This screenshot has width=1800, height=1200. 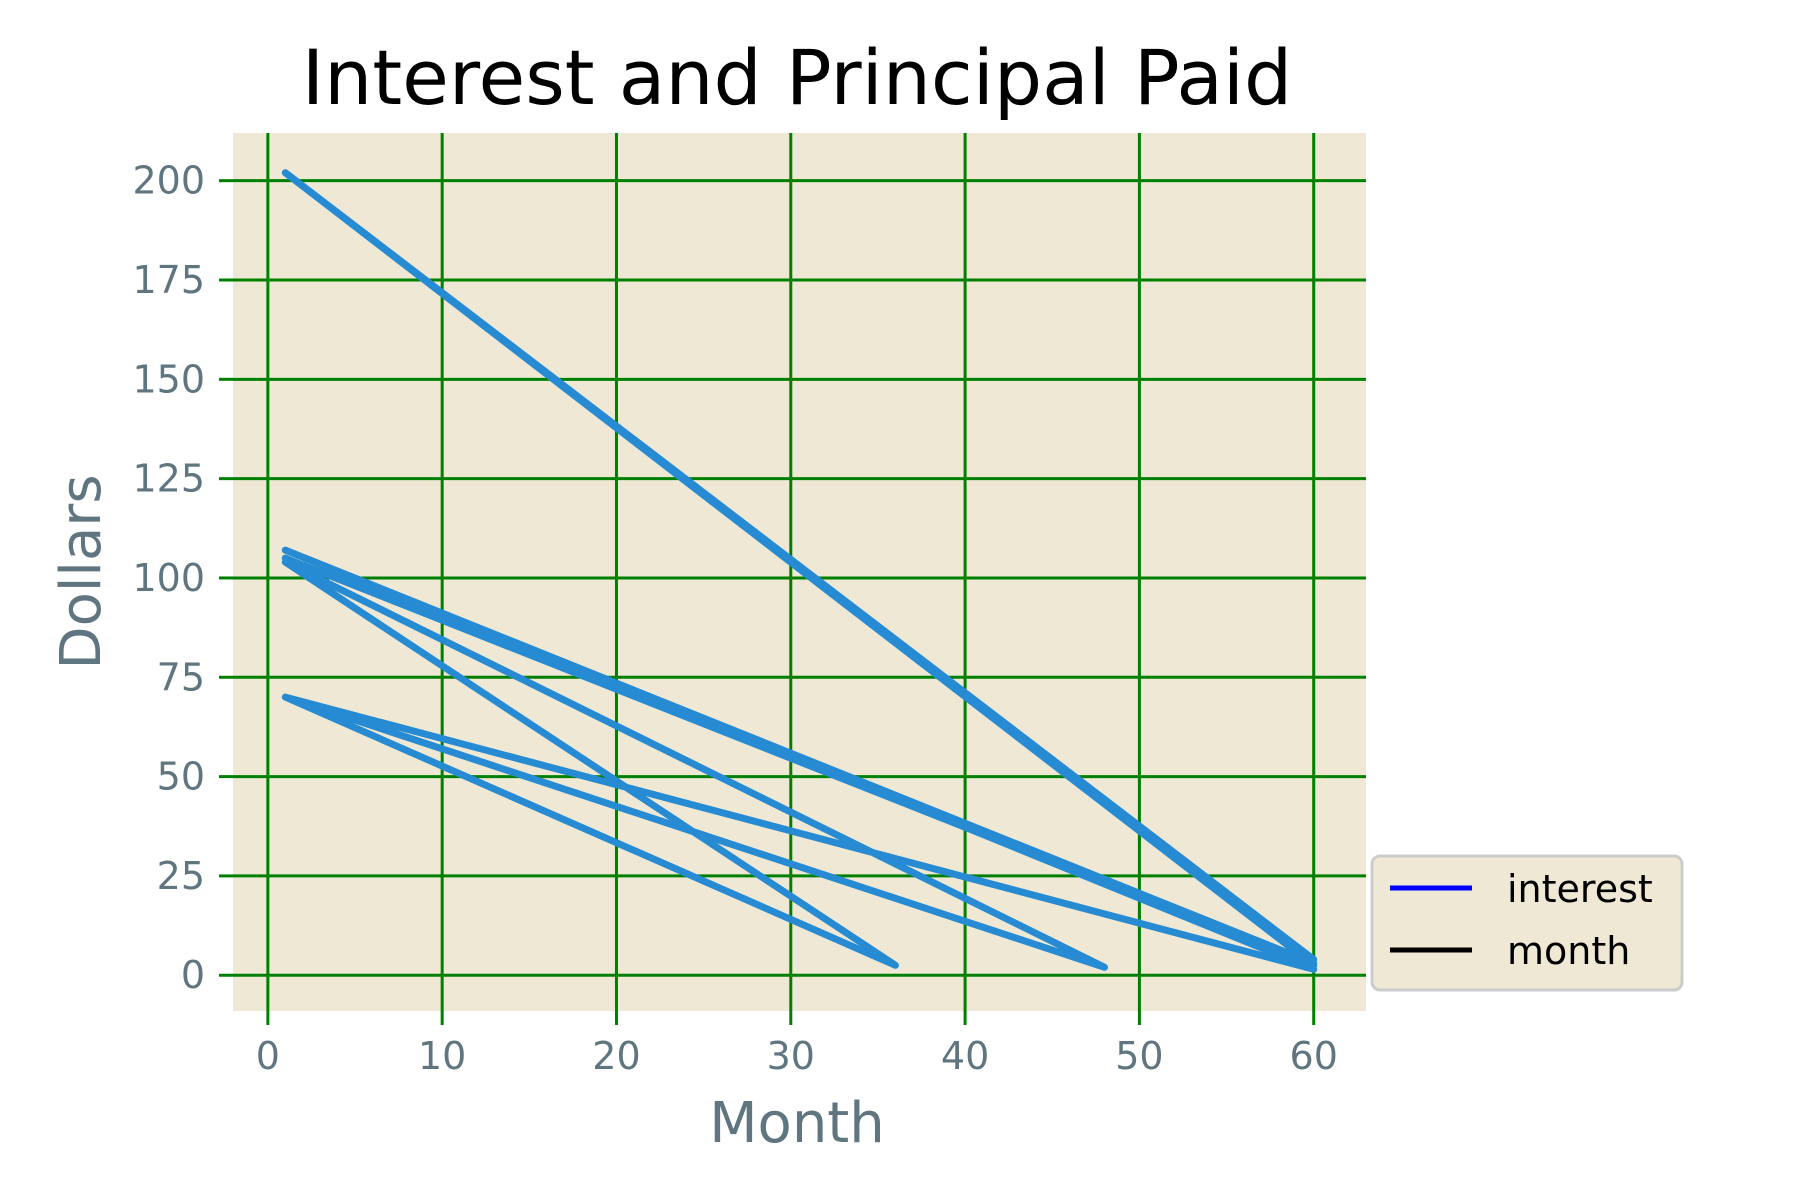 I want to click on y-tick-label: 125, so click(x=168, y=479).